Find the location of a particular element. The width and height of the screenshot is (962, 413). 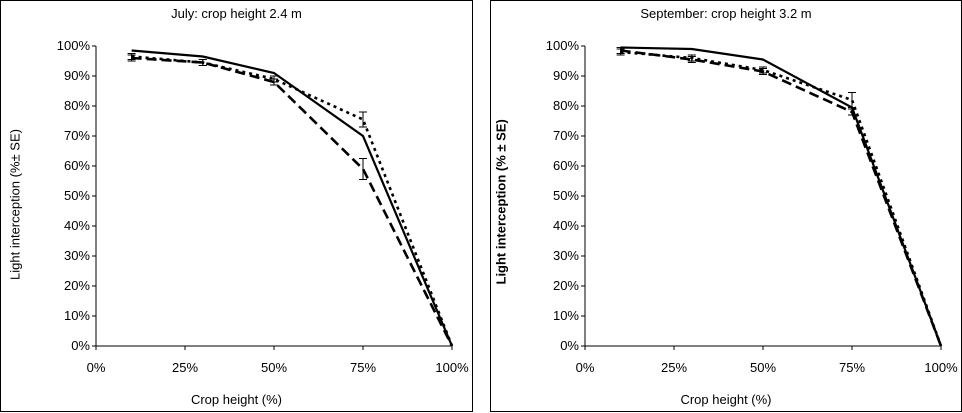

chart-title: July: crop height 2.4 m is located at coordinates (236, 13).